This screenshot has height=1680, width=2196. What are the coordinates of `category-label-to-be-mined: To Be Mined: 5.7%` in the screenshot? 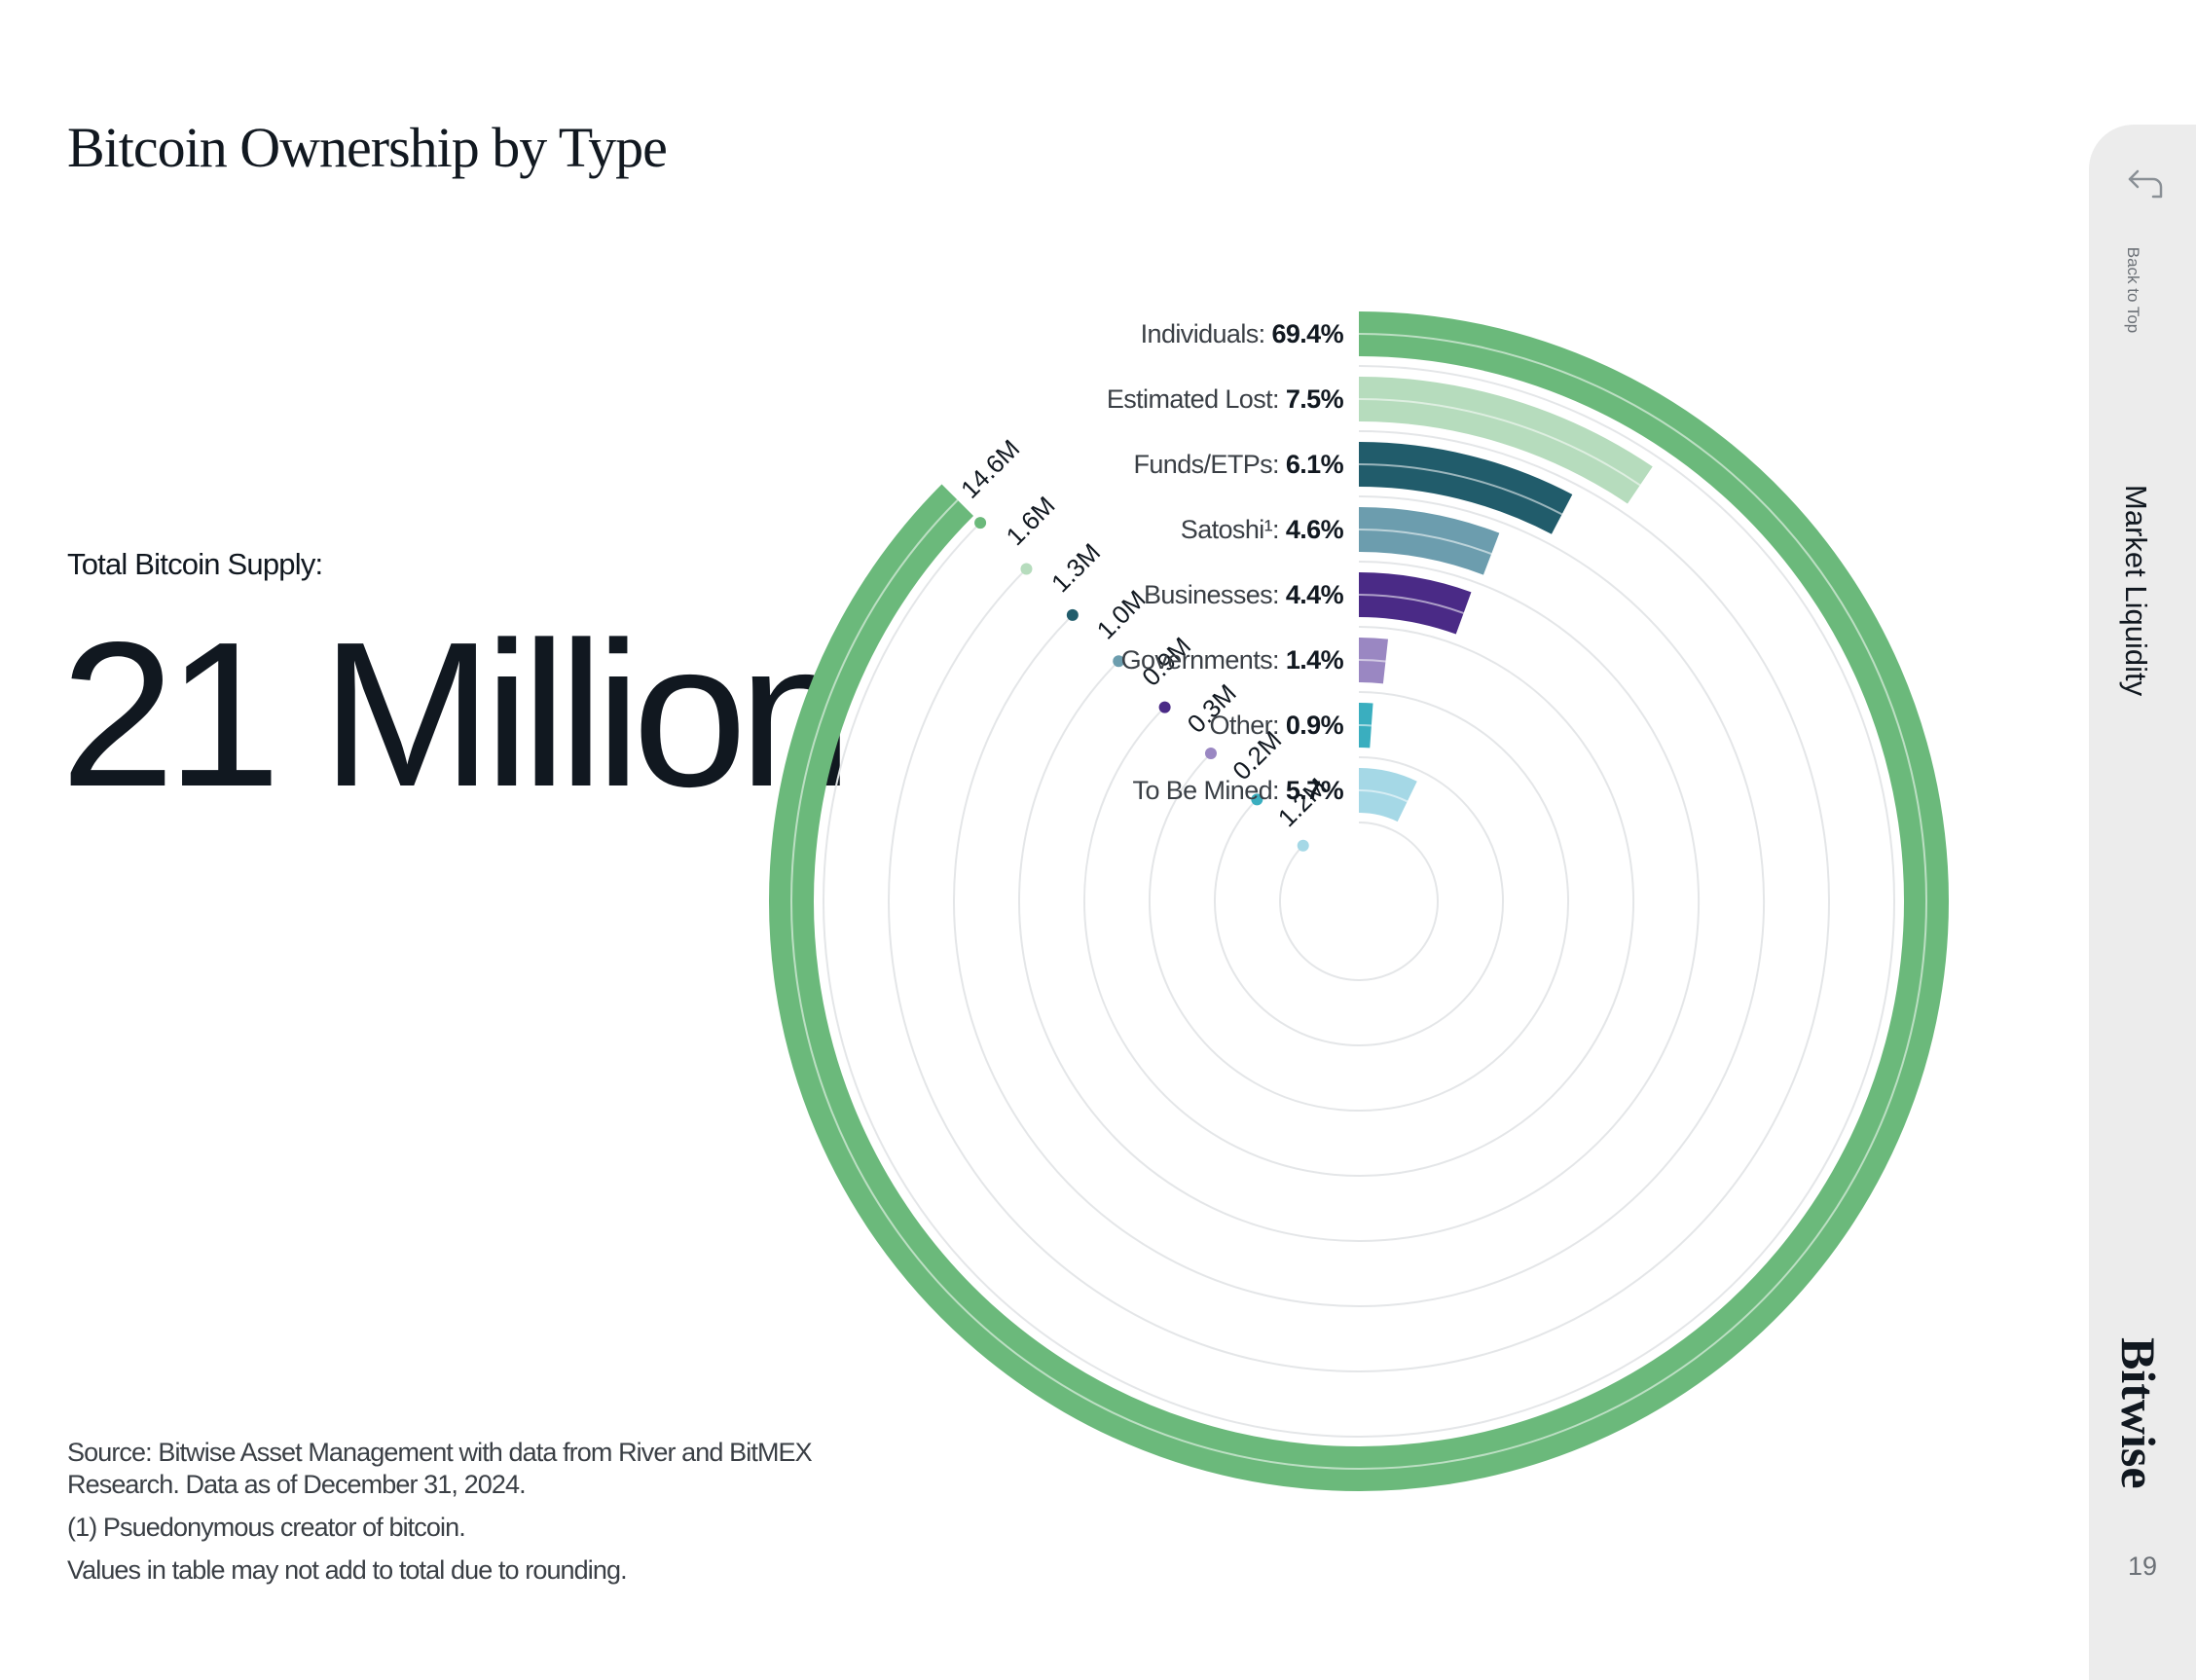 It's located at (1239, 790).